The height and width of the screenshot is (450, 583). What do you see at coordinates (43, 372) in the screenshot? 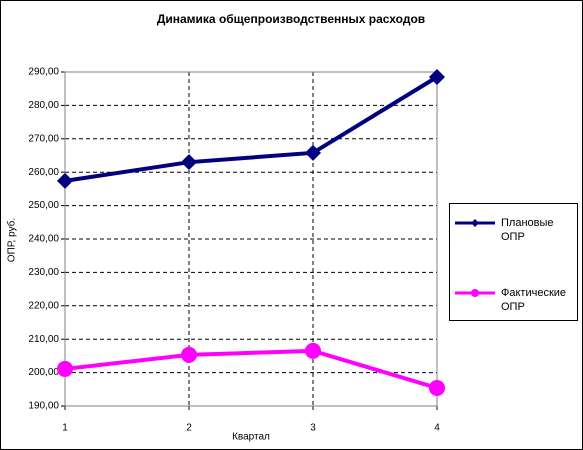
I see `y-tick-label: 200,00` at bounding box center [43, 372].